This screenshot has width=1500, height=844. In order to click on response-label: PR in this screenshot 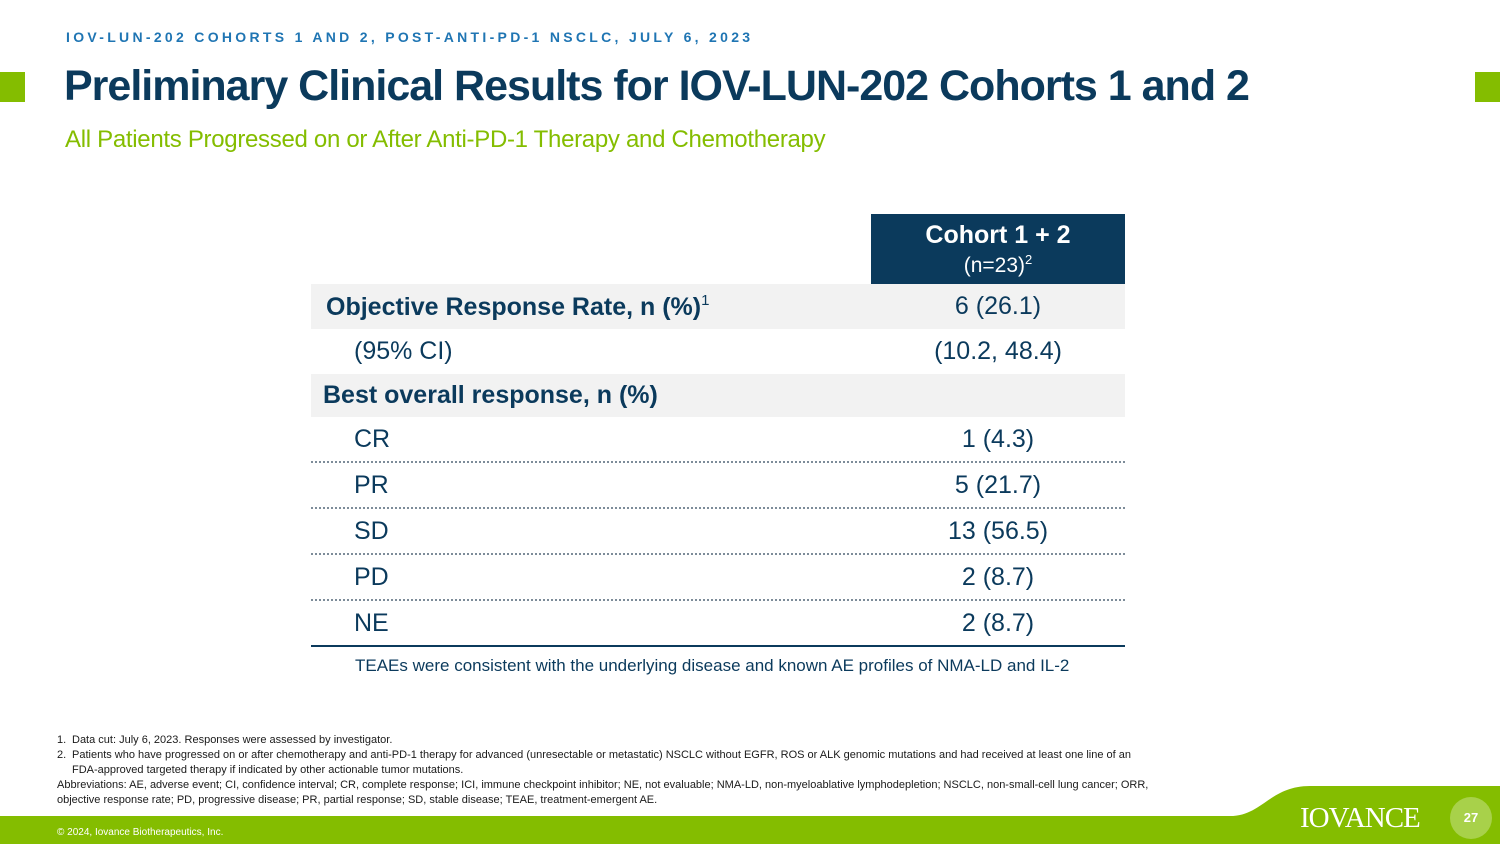, I will do `click(371, 484)`.